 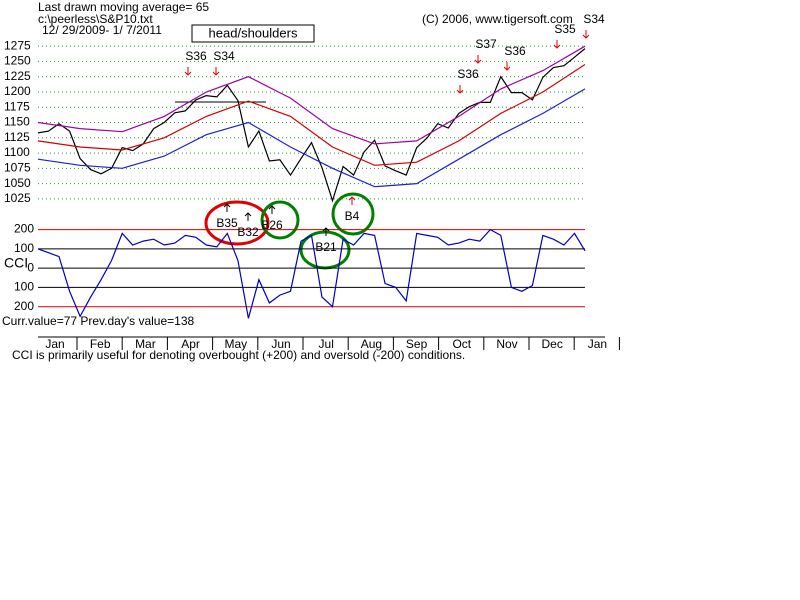 I want to click on x-tick-label: Dec, so click(x=552, y=344).